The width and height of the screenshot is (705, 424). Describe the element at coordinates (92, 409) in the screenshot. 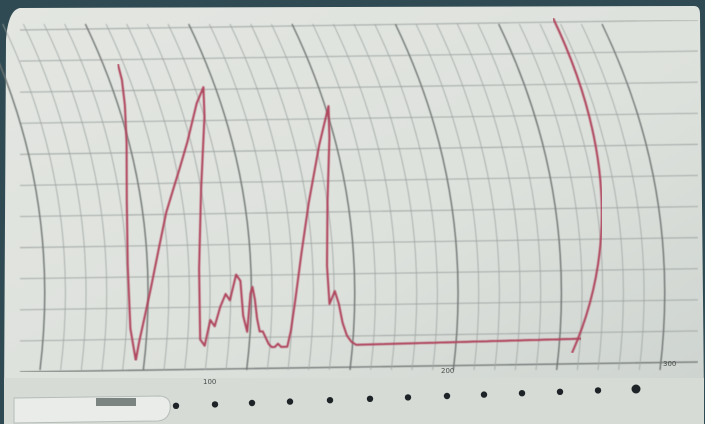

I see `paper-clip` at that location.